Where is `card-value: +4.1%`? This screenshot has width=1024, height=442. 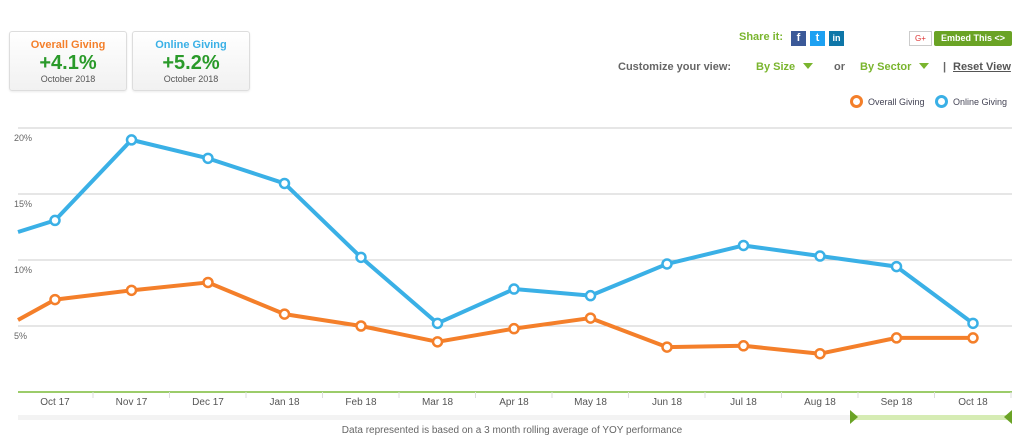 card-value: +4.1% is located at coordinates (68, 63).